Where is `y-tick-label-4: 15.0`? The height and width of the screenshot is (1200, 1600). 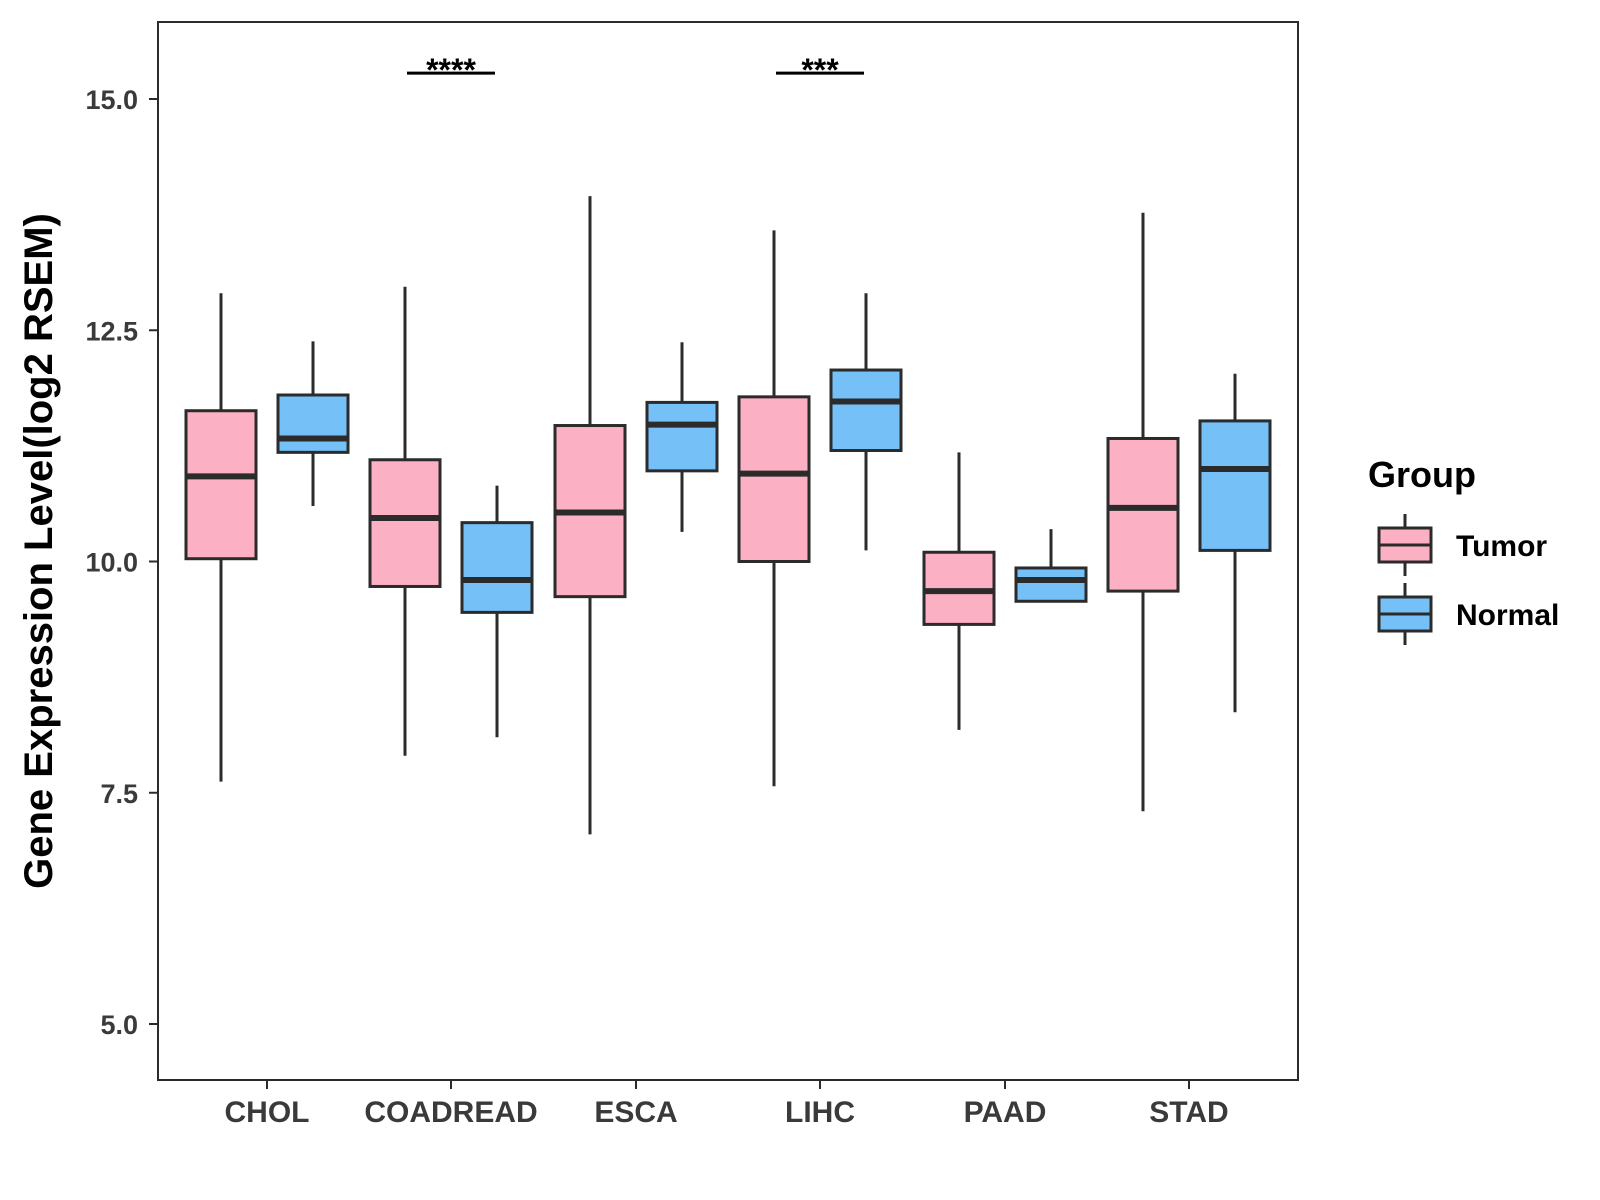 y-tick-label-4: 15.0 is located at coordinates (111, 100).